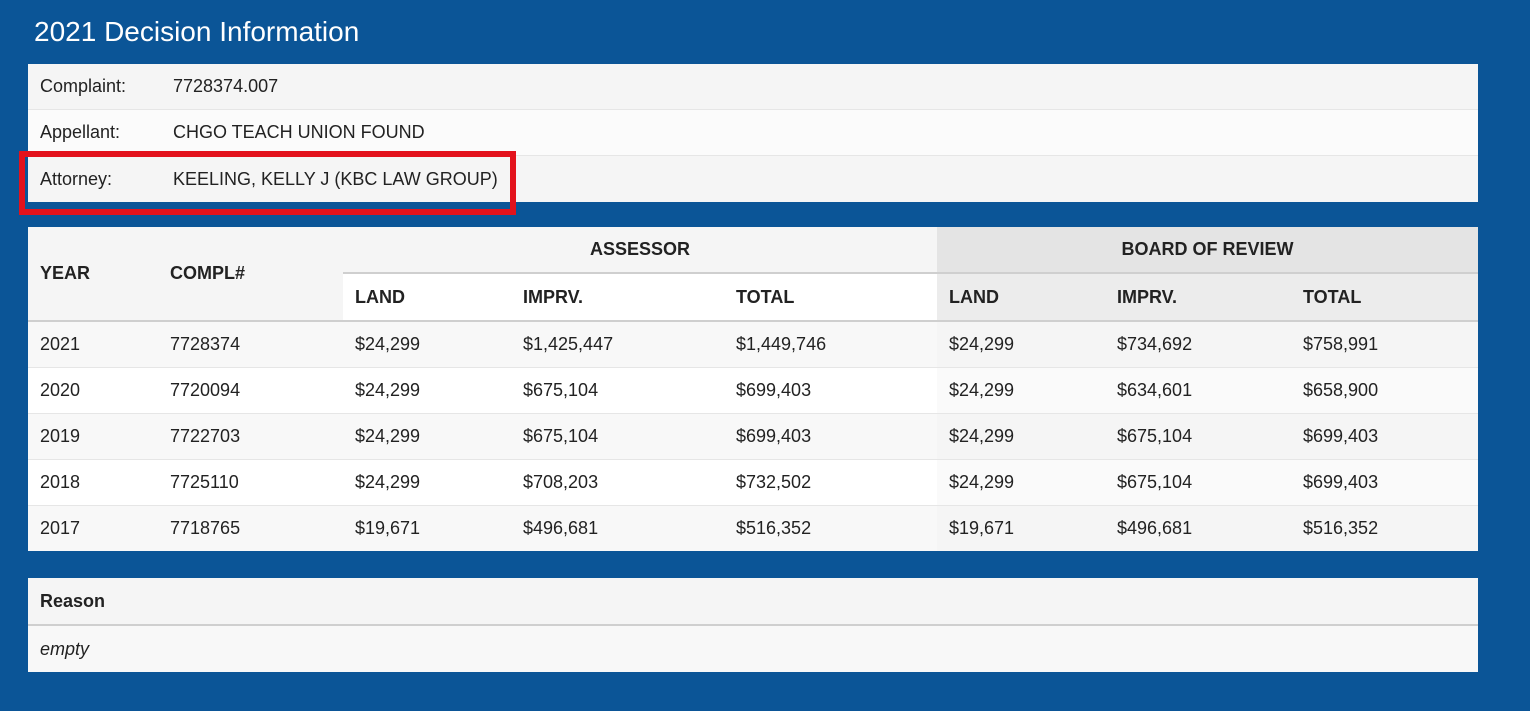  What do you see at coordinates (1208, 250) in the screenshot?
I see `board-of-review-header: BOARD OF REVIEW` at bounding box center [1208, 250].